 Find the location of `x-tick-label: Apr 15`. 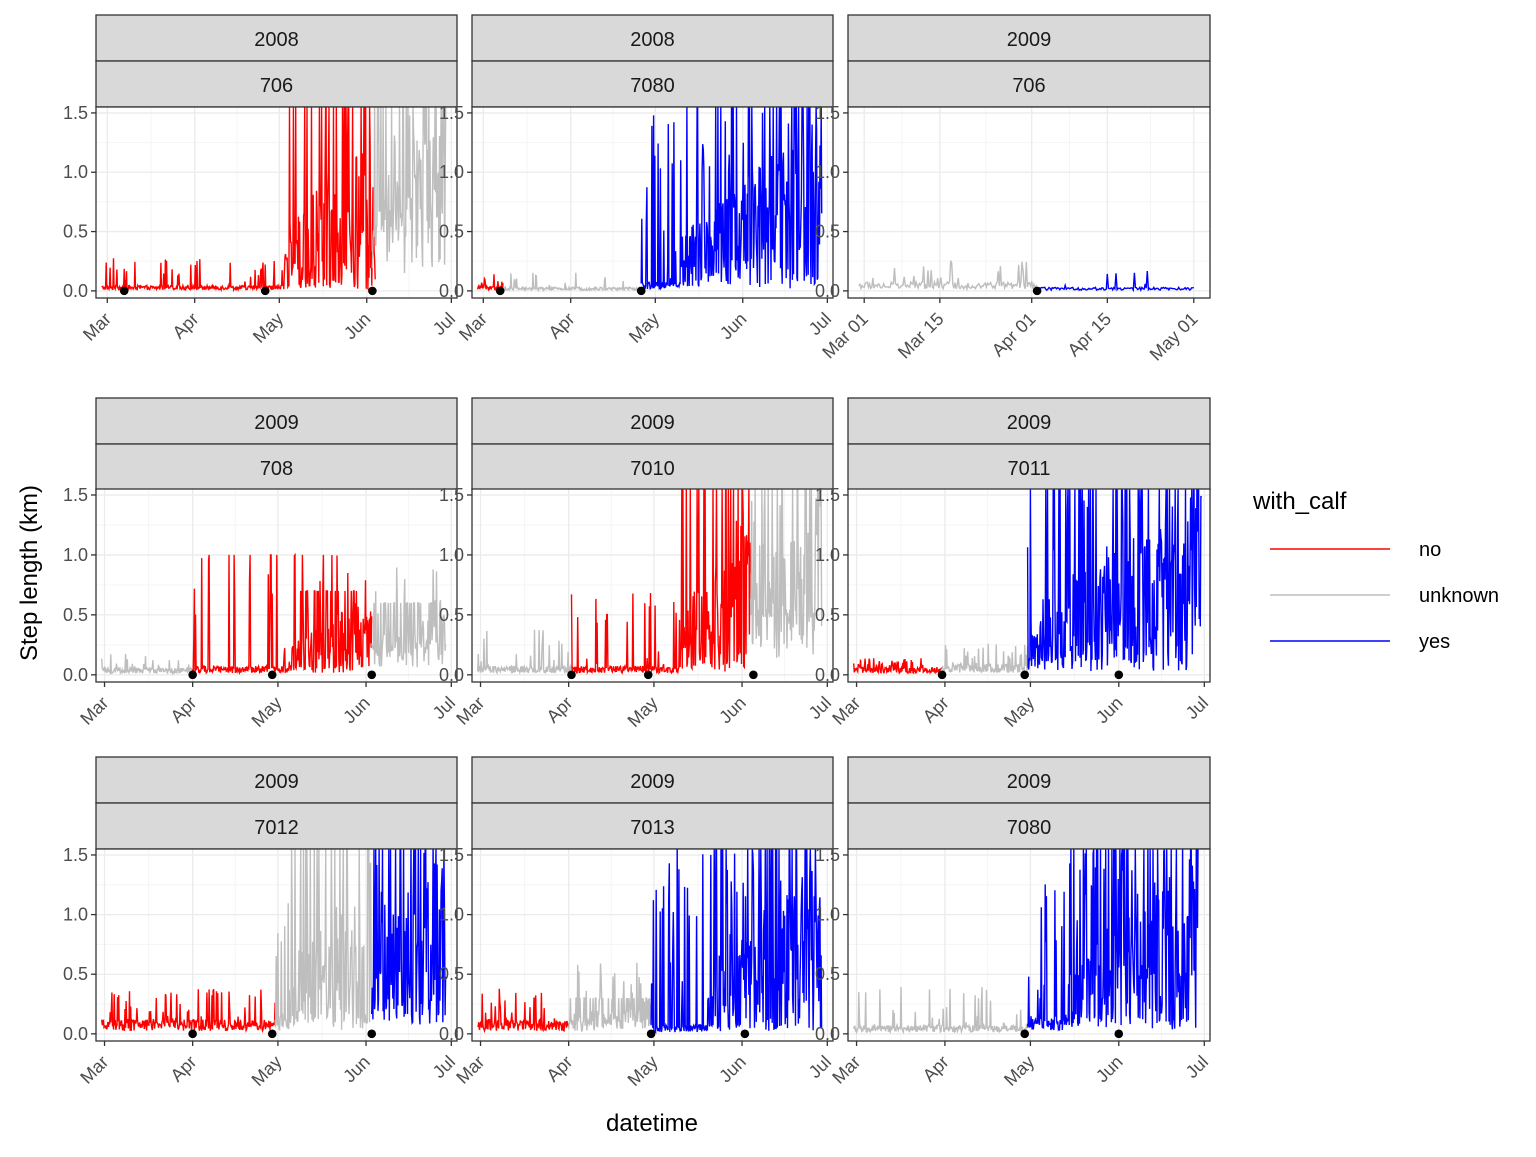

x-tick-label: Apr 15 is located at coordinates (1090, 335).